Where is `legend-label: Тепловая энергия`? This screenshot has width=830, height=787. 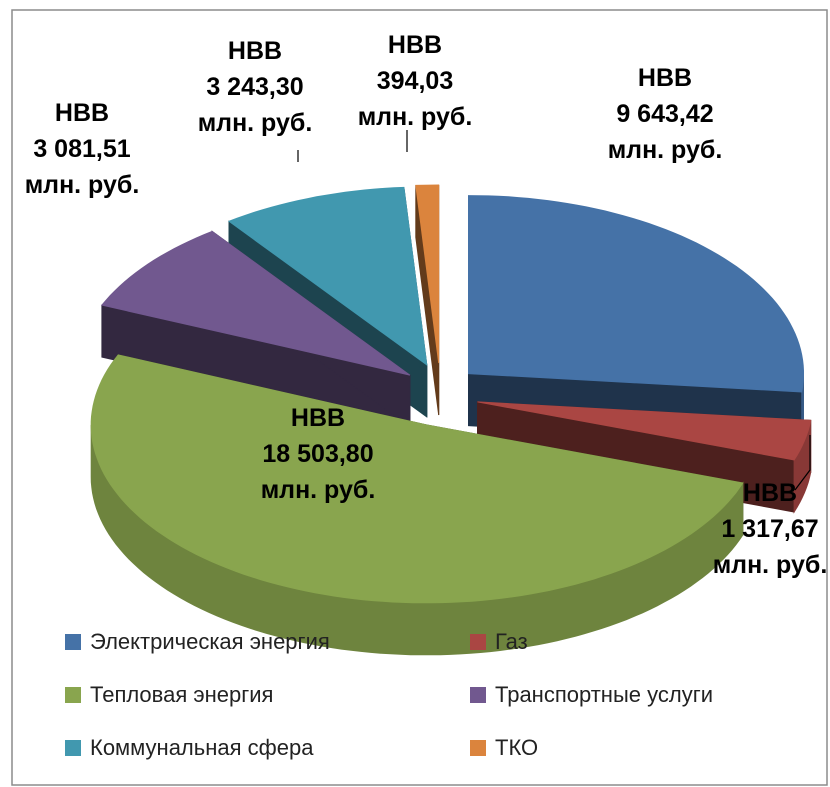 legend-label: Тепловая энергия is located at coordinates (181, 694).